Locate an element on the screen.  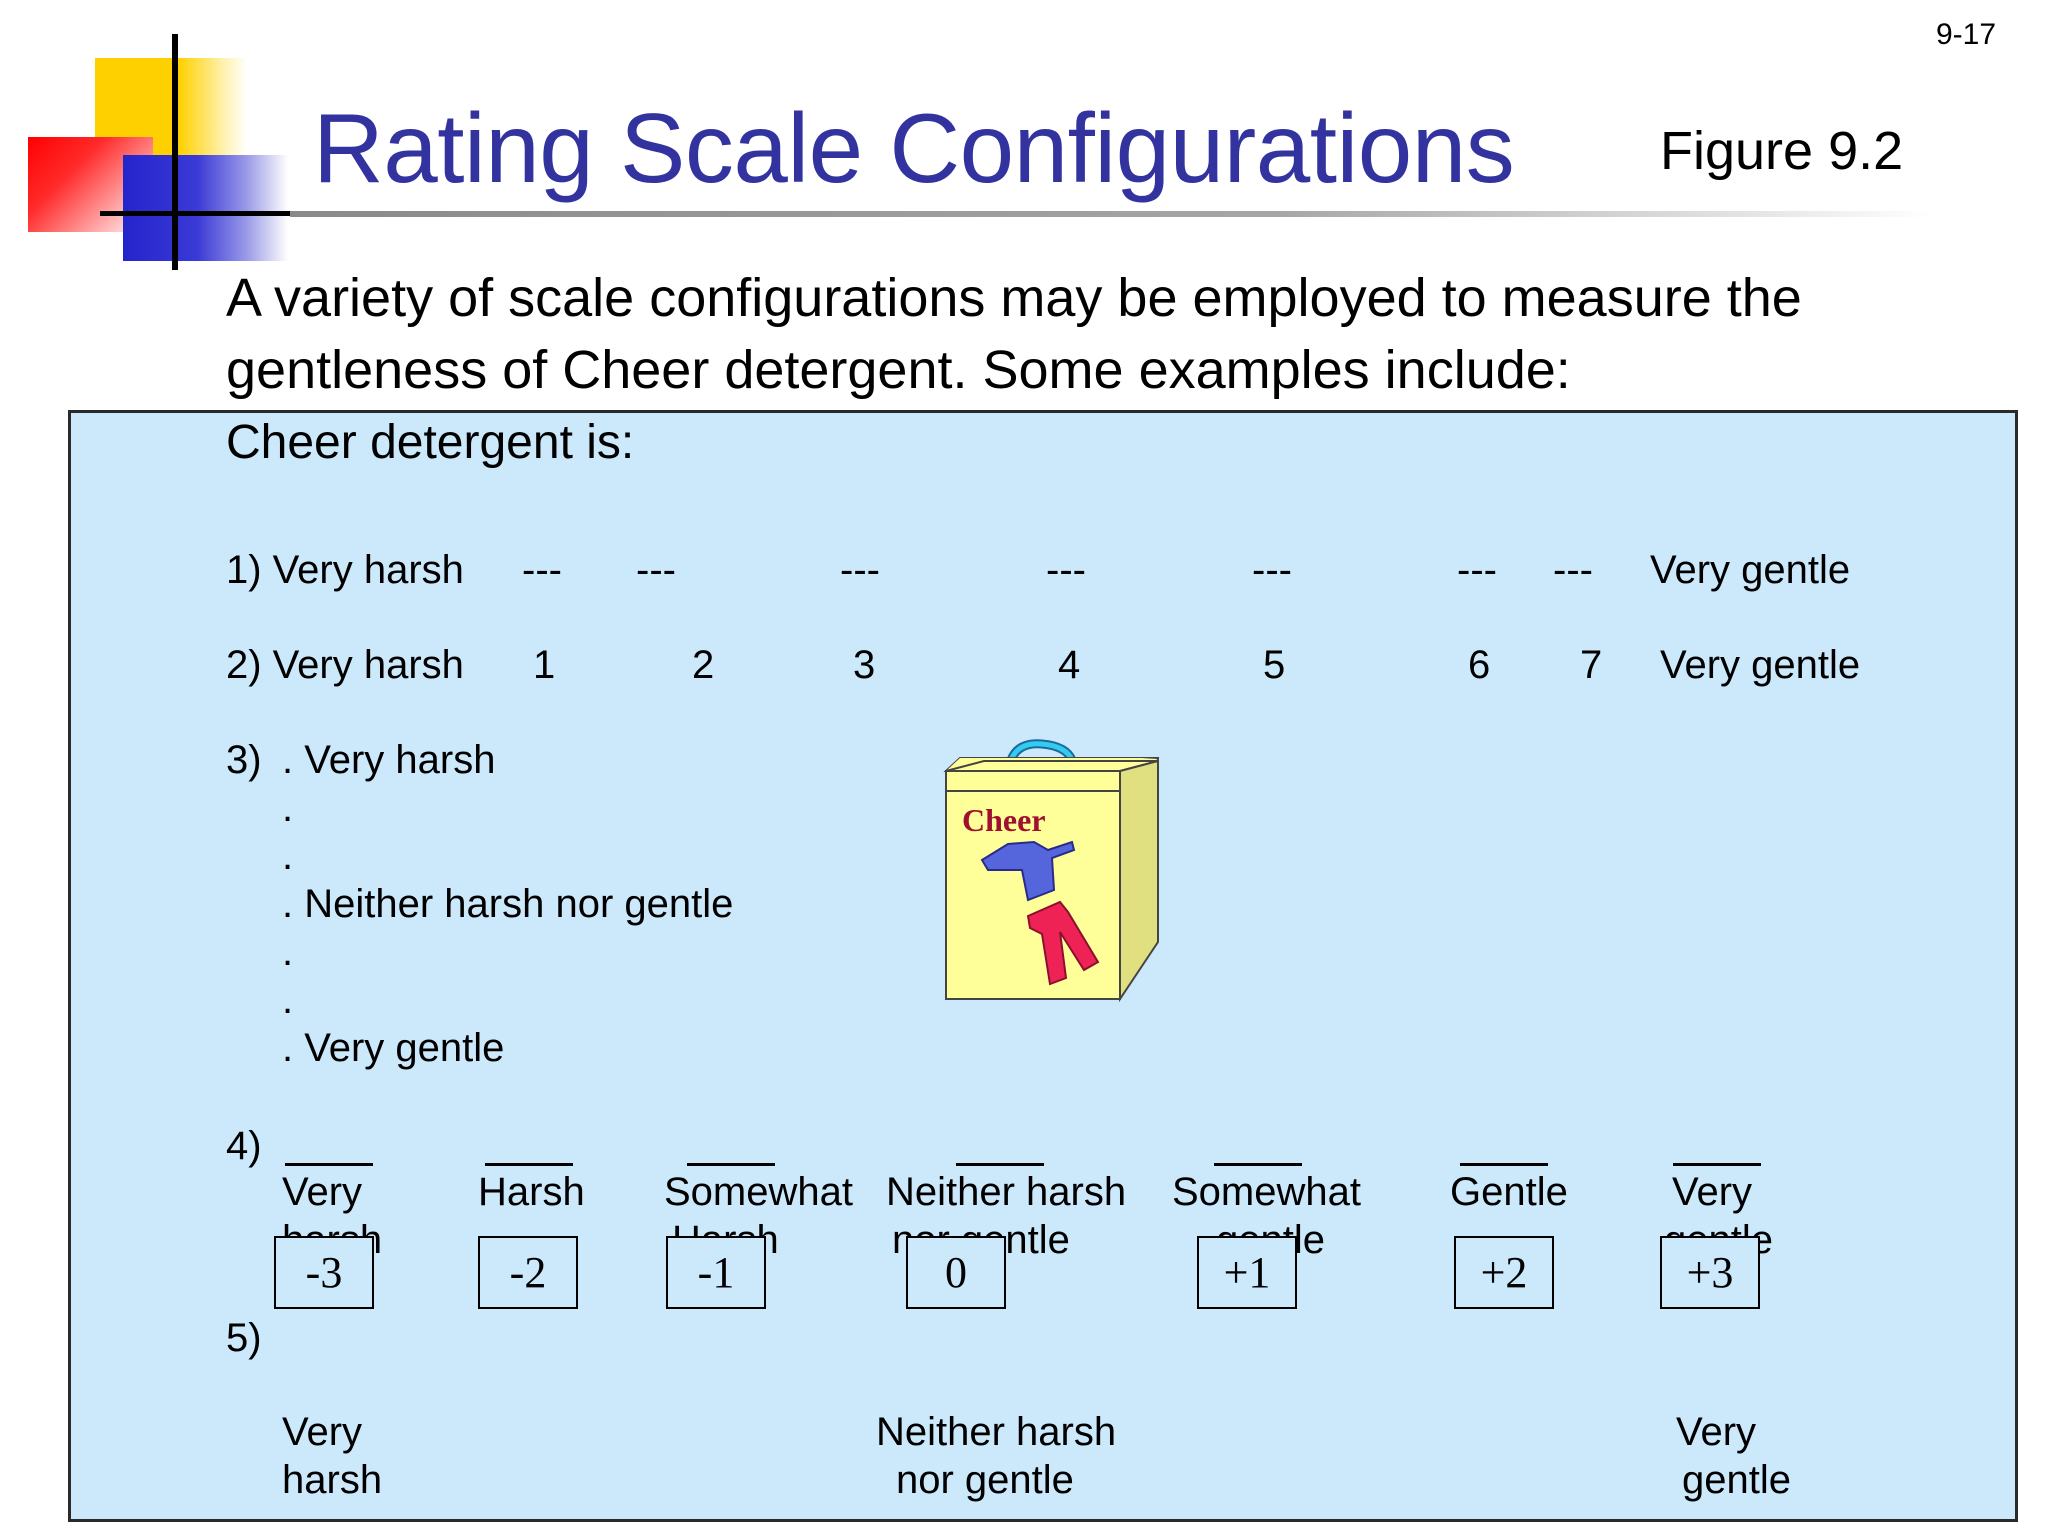
scale1-right-anchor: Very gentle is located at coordinates (1750, 570).